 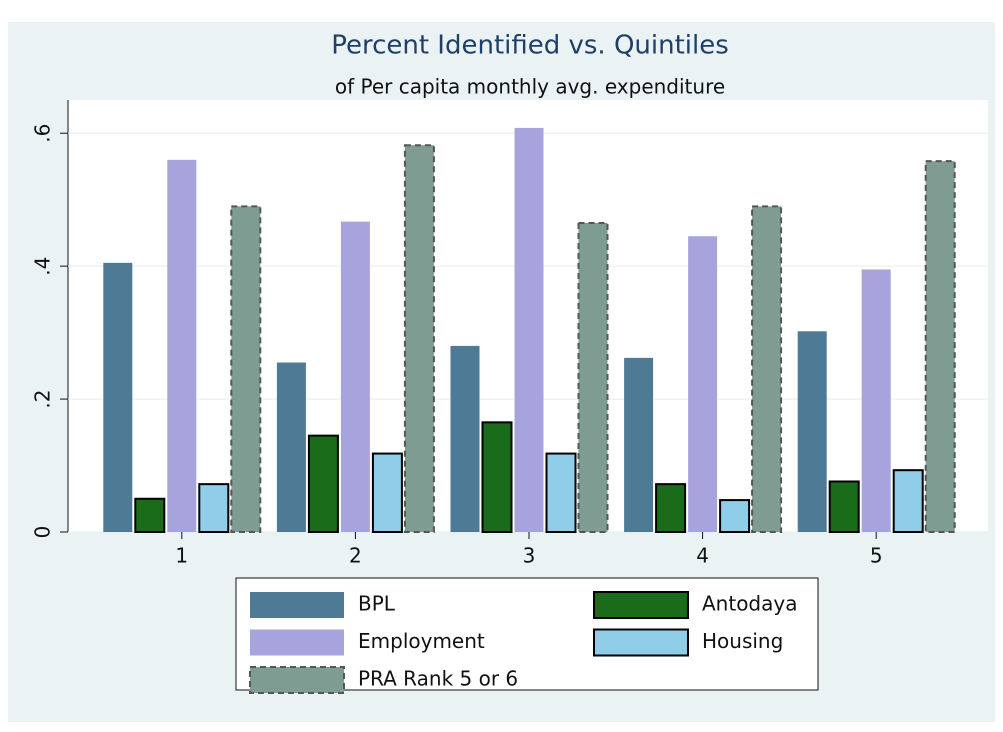 What do you see at coordinates (43, 133) in the screenshot?
I see `y-tick-label: .6` at bounding box center [43, 133].